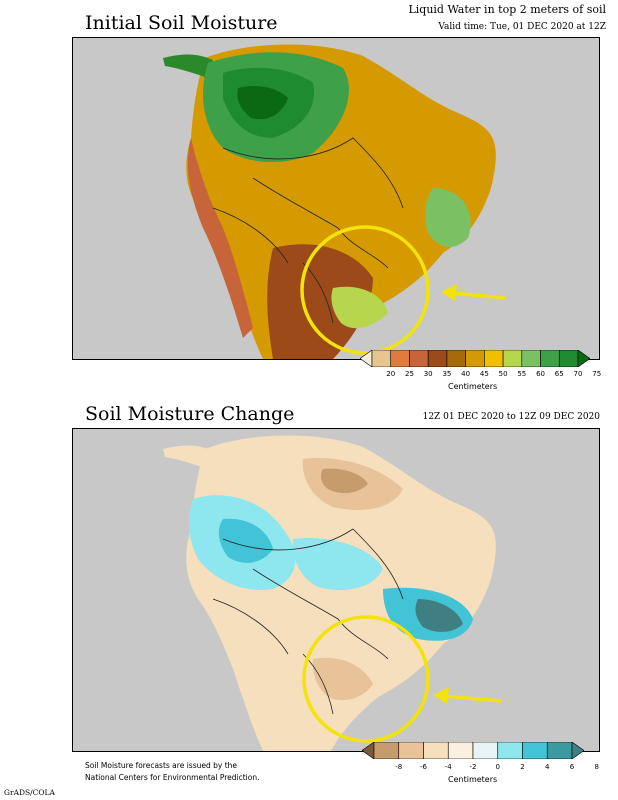 The height and width of the screenshot is (800, 618). What do you see at coordinates (473, 779) in the screenshot?
I see `bottom-colorbar-unit: Centimeters` at bounding box center [473, 779].